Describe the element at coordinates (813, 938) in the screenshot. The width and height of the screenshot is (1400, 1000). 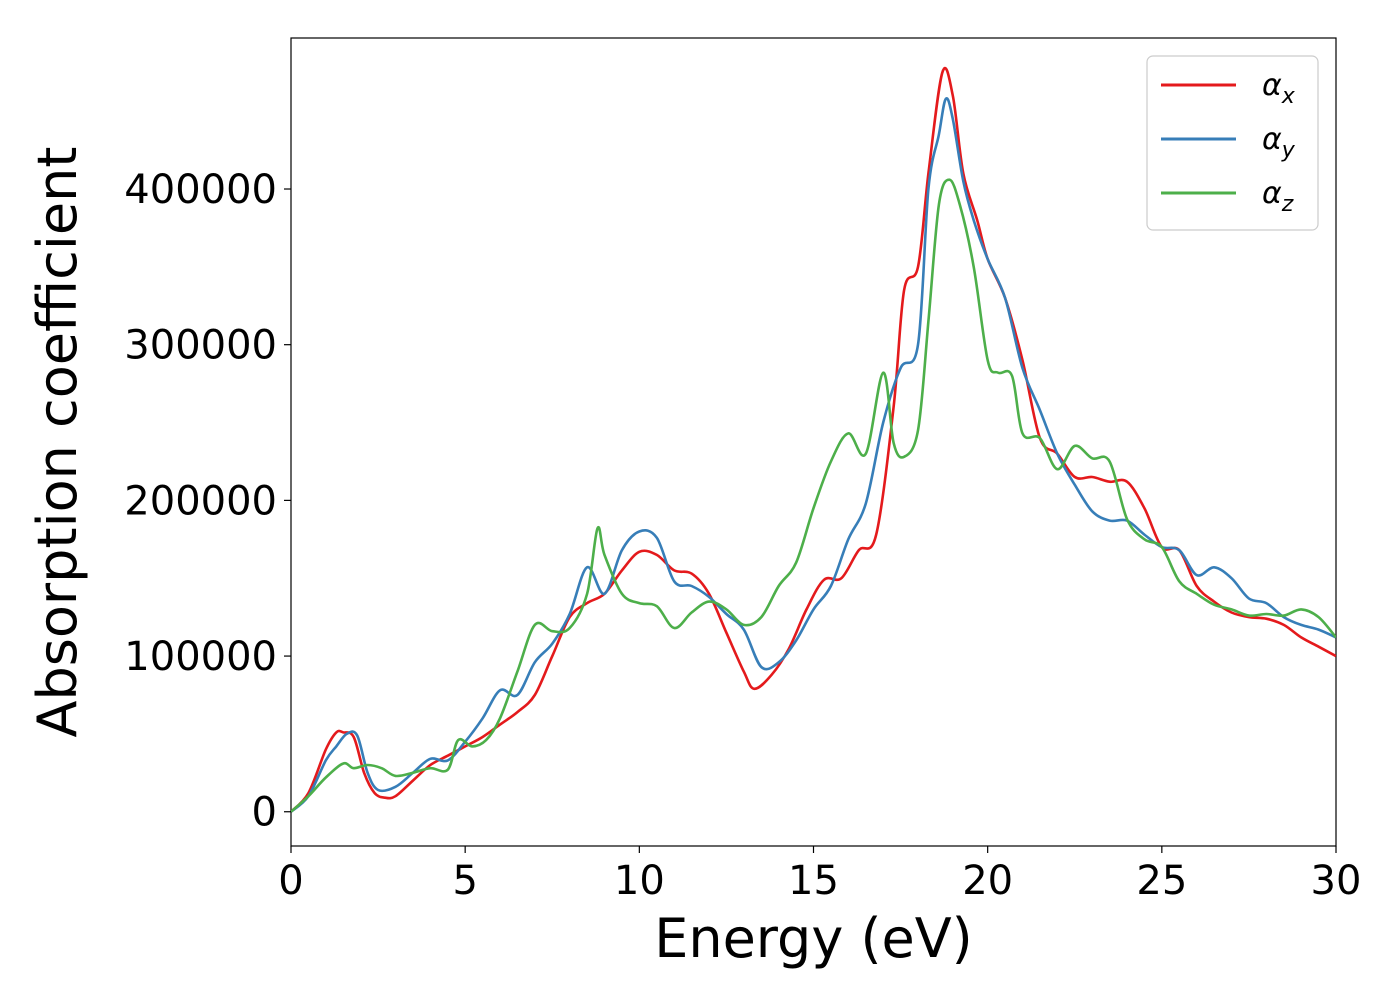
I see `x-axis-label: Energy (eV)` at that location.